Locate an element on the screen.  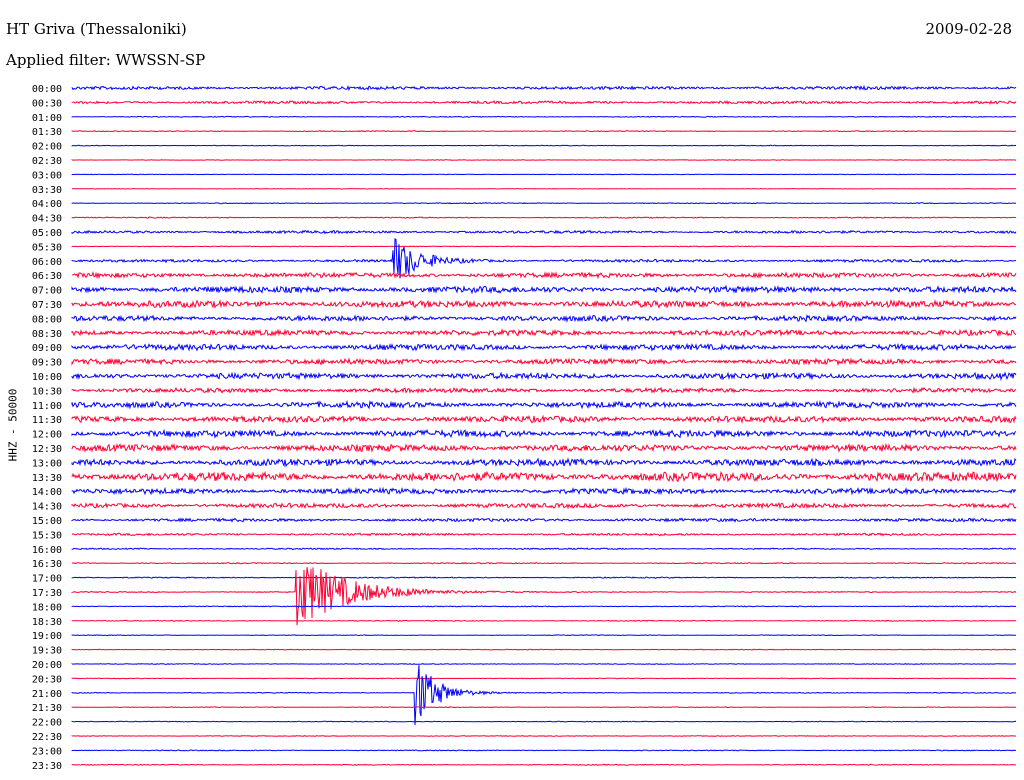
time-tick-label: 21:00 is located at coordinates (47, 694).